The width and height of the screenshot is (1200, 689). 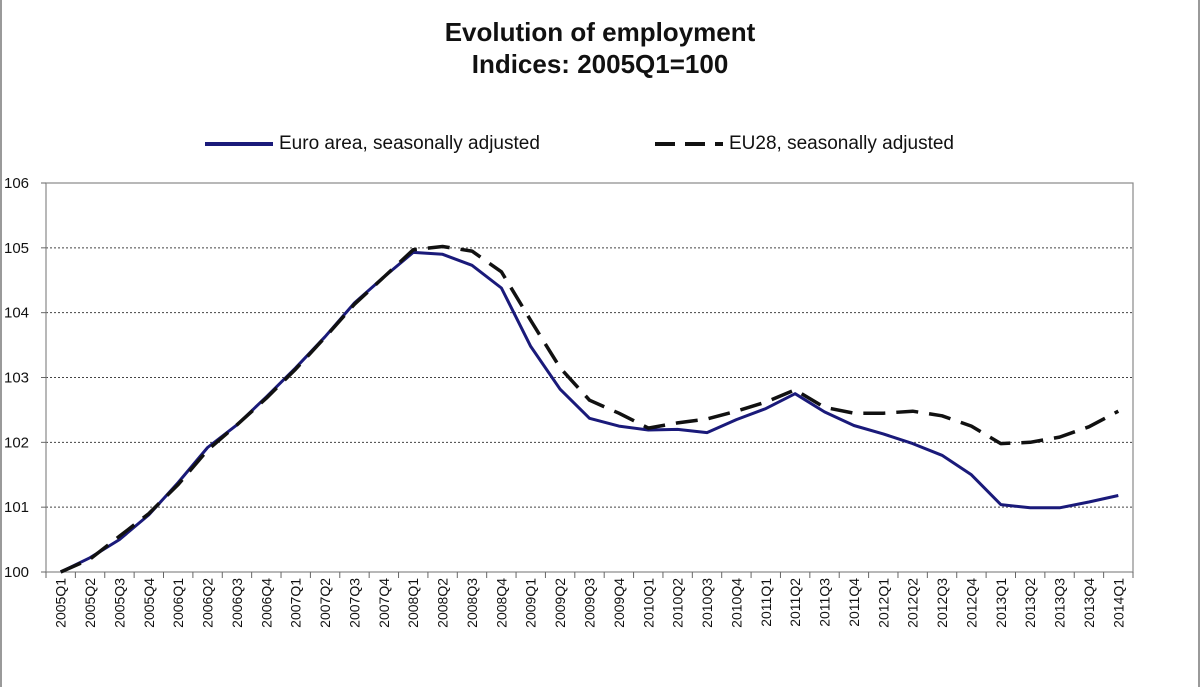 I want to click on x-tick-label: 2005Q1, so click(x=61, y=603).